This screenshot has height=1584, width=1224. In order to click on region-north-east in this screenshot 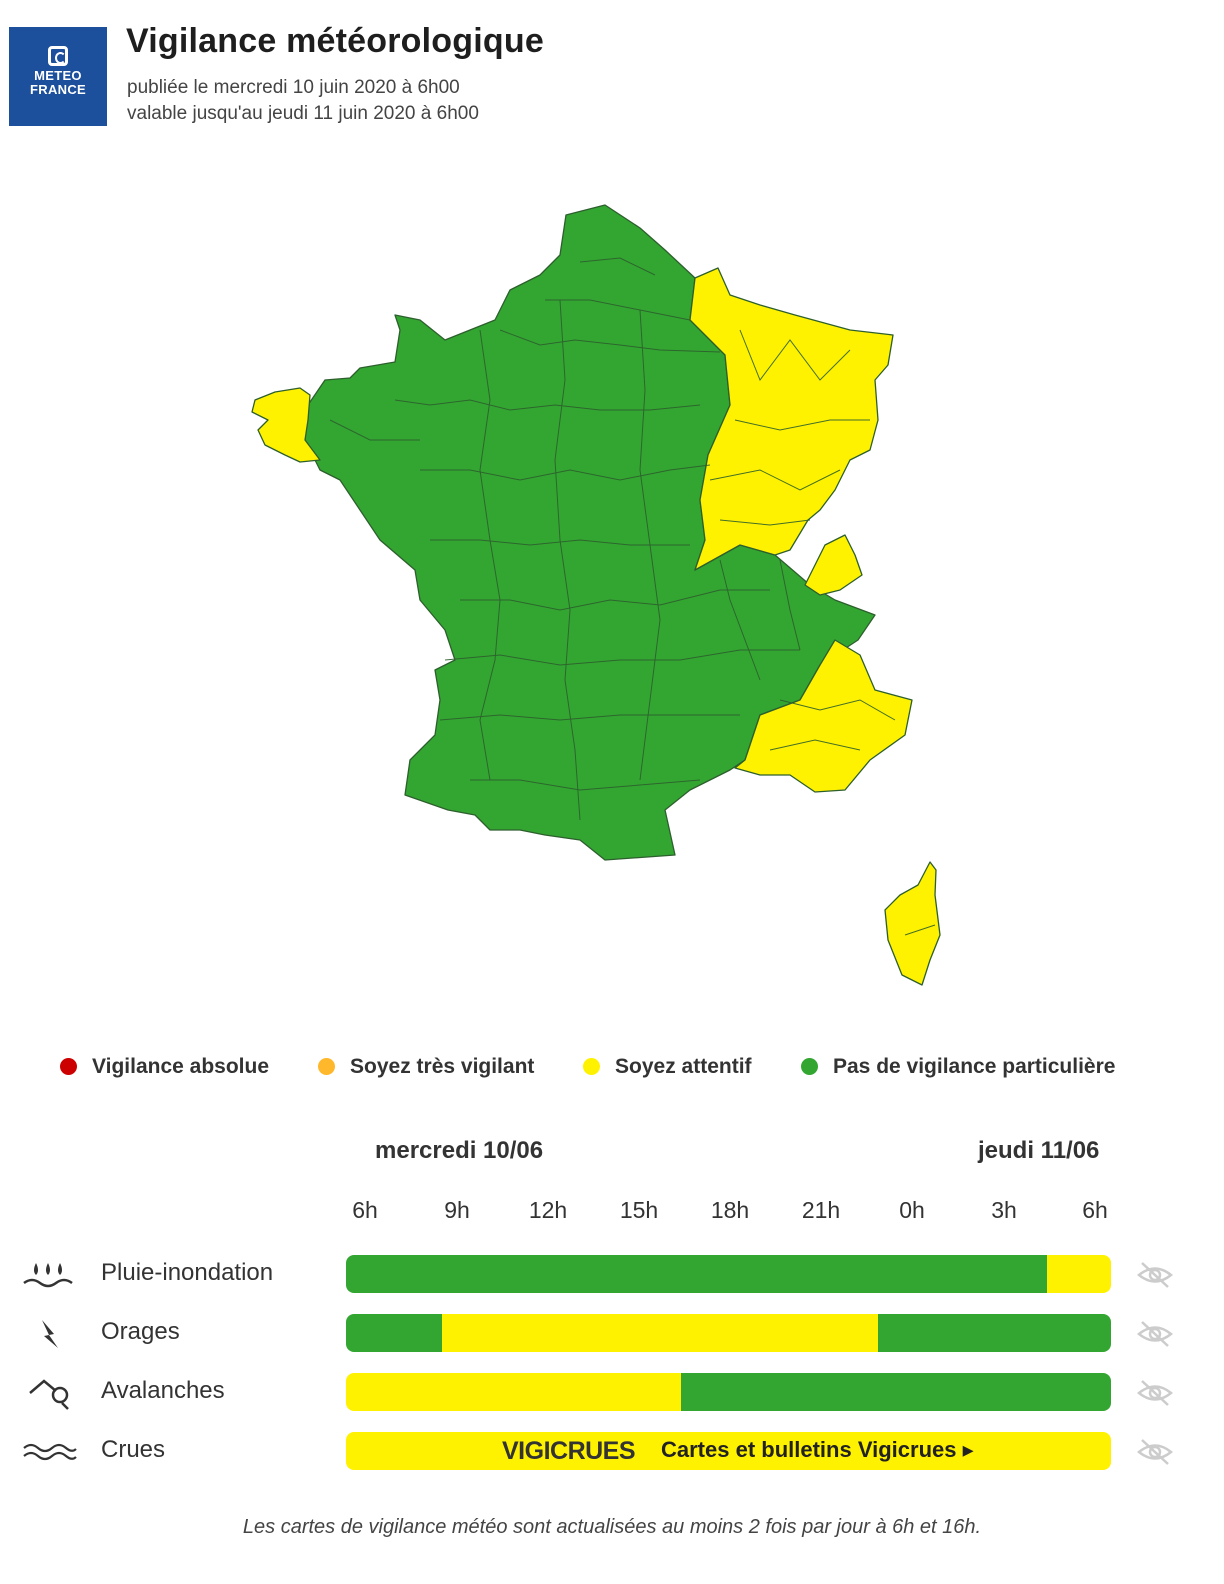, I will do `click(791, 419)`.